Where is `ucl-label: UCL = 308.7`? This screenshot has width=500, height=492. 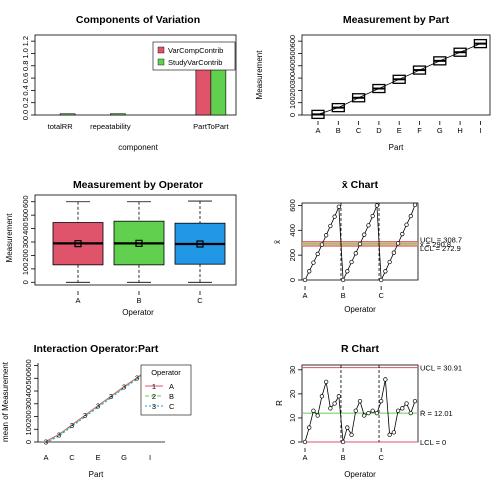
ucl-label: UCL = 308.7 is located at coordinates (441, 240).